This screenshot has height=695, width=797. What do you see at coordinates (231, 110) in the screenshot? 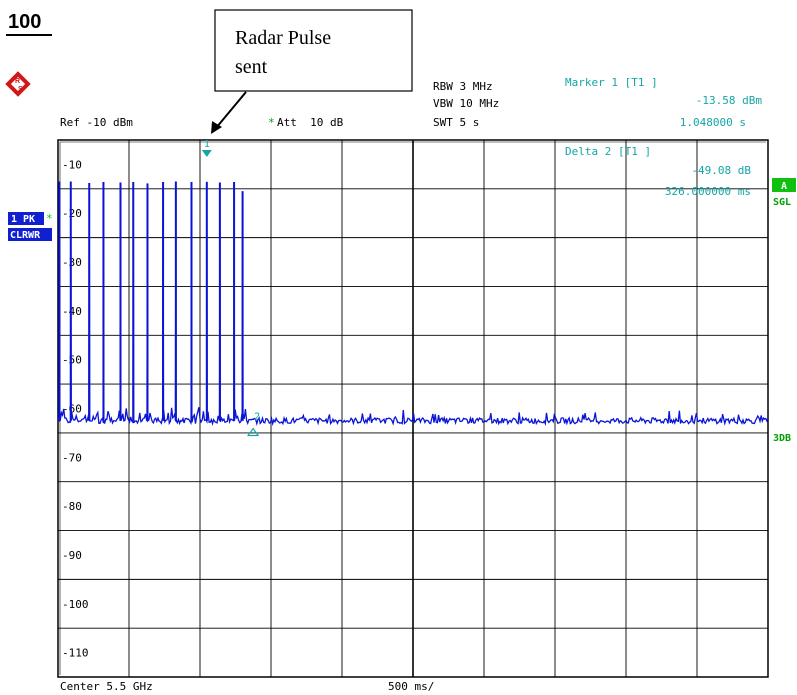
I see `annotation-arrow` at bounding box center [231, 110].